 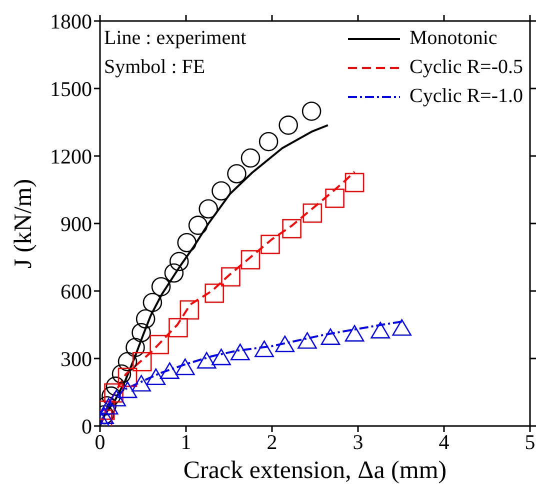 I want to click on x-tick-label: 1, so click(x=186, y=442).